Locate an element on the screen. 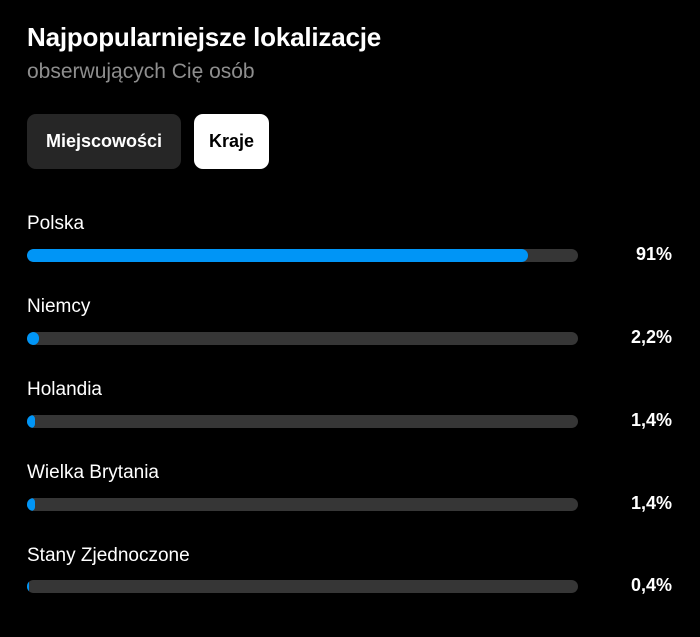 Image resolution: width=700 pixels, height=637 pixels. page-subtitle: obserwujących Cię osób is located at coordinates (141, 71).